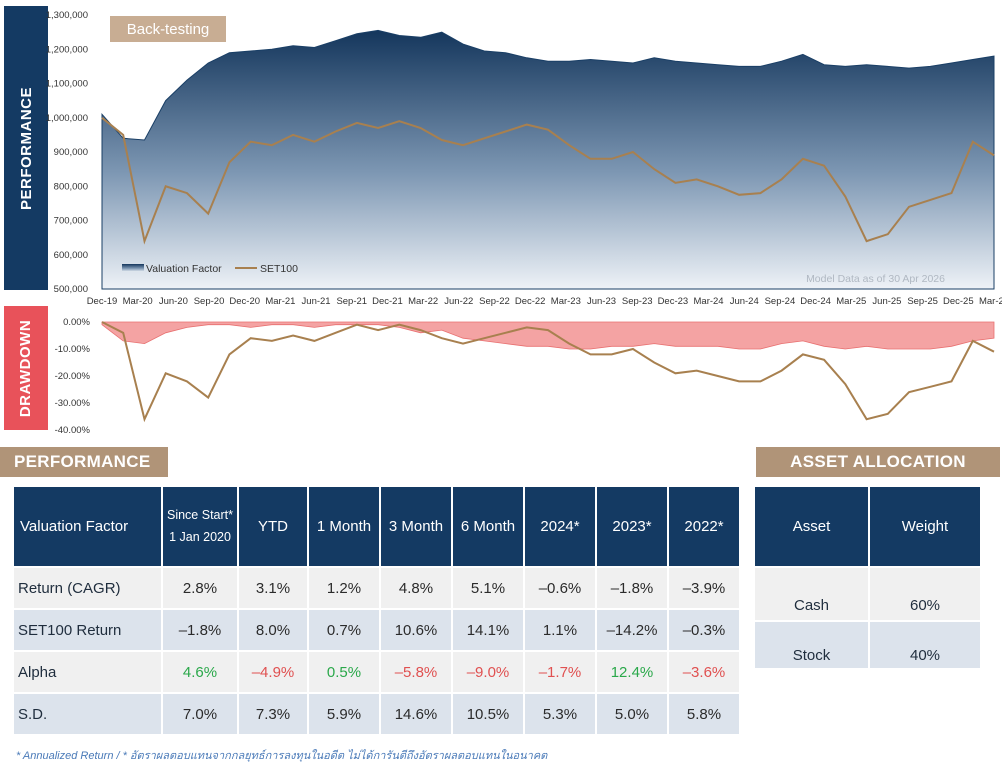  Describe the element at coordinates (494, 301) in the screenshot. I see `x-tick-label: Sep-22` at that location.